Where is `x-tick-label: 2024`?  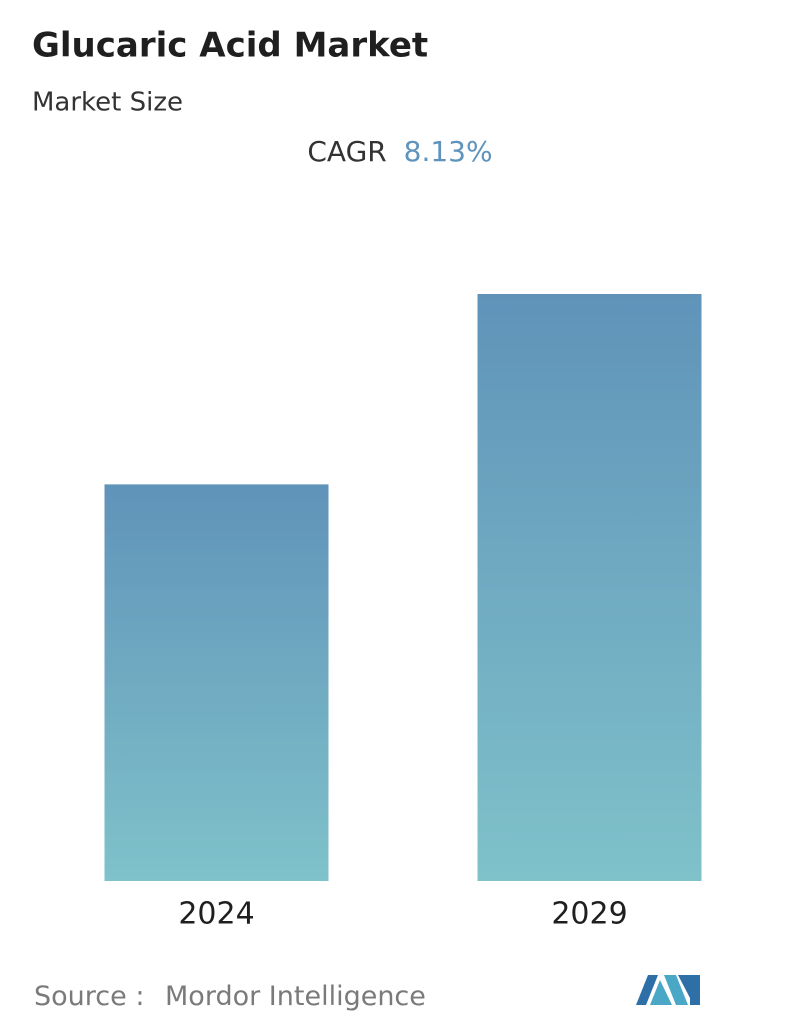
x-tick-label: 2024 is located at coordinates (216, 914).